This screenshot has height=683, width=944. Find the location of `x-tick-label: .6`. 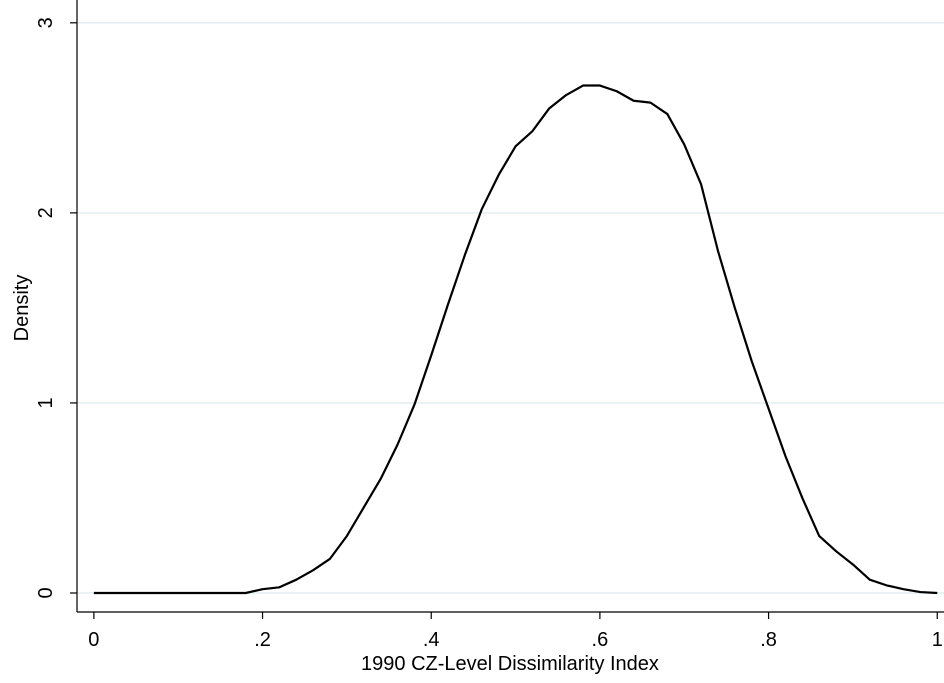

x-tick-label: .6 is located at coordinates (600, 640).